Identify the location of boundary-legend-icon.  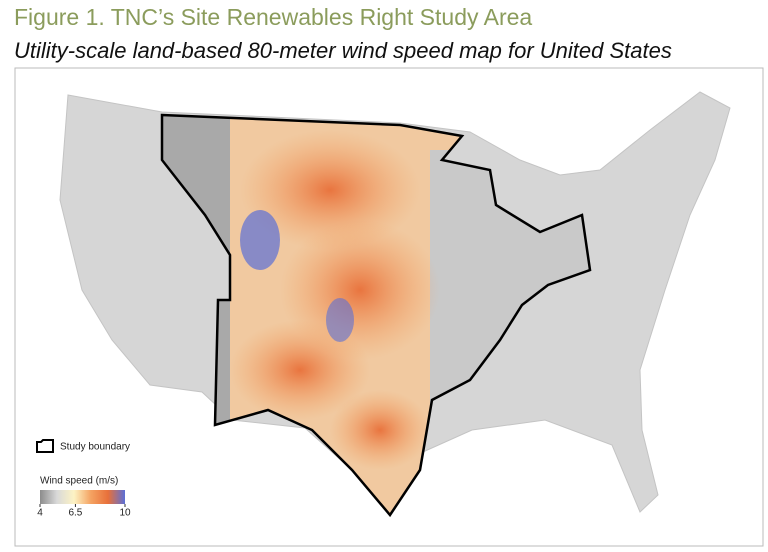
(45, 446).